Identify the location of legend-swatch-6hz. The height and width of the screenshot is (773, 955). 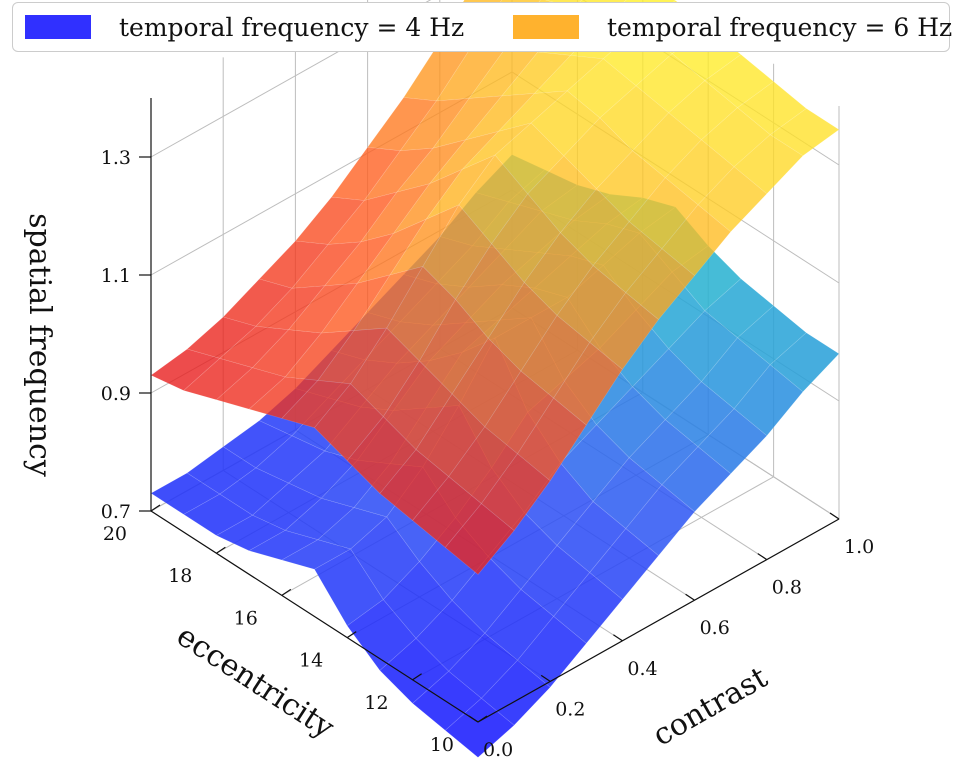
(546, 27).